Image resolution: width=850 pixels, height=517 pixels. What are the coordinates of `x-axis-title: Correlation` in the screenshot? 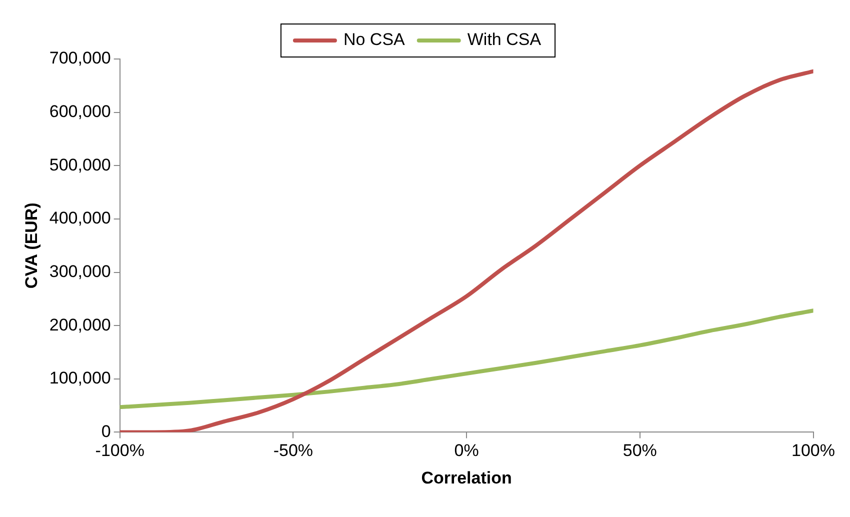 It's located at (466, 478).